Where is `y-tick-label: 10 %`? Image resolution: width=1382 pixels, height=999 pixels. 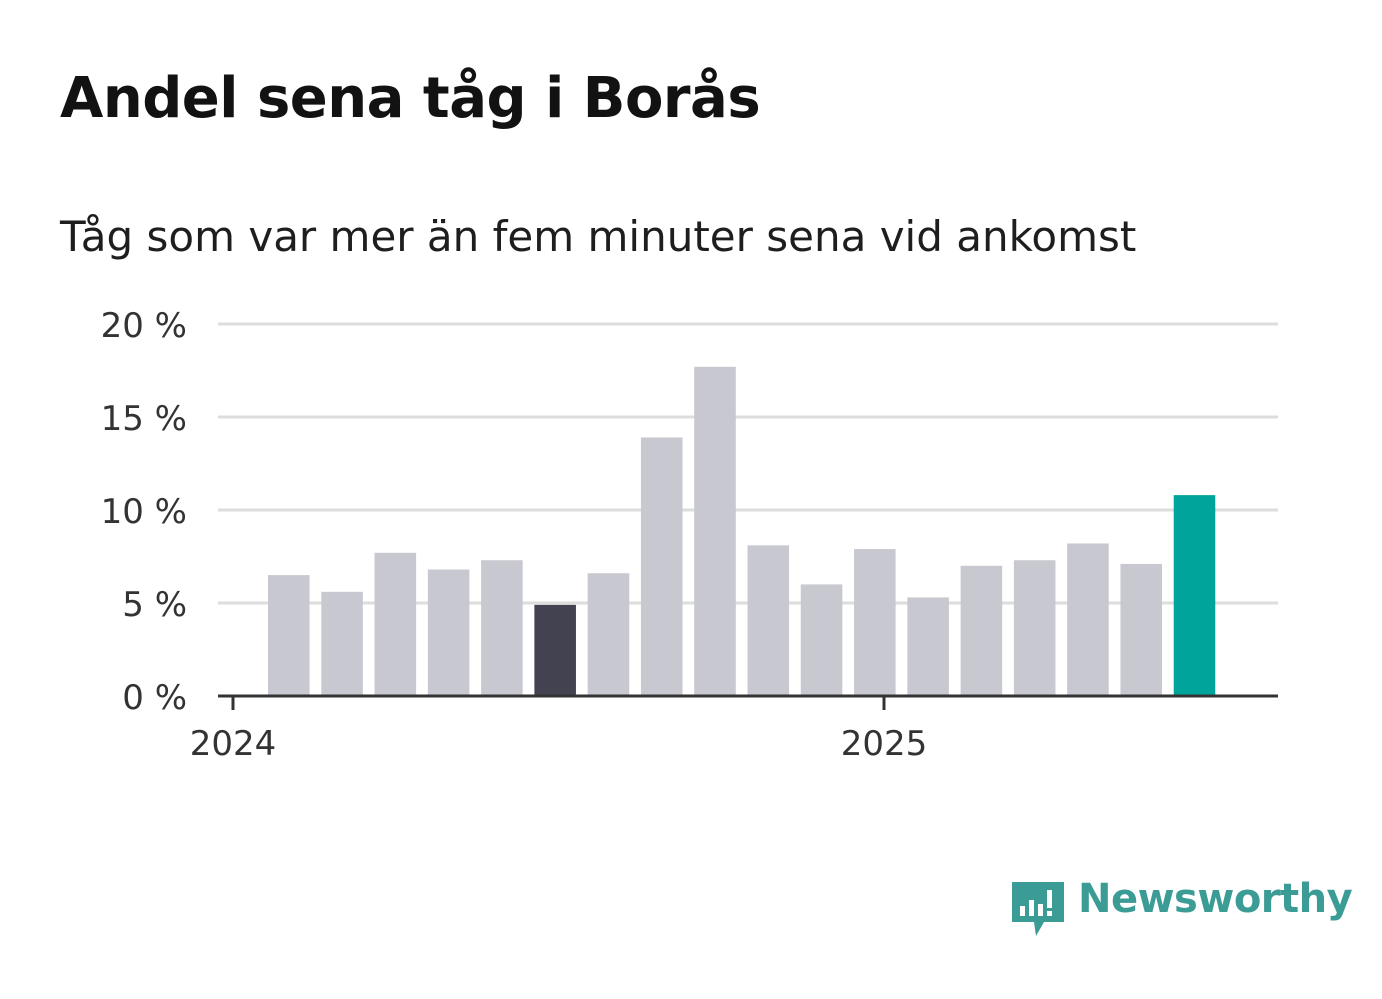 y-tick-label: 10 % is located at coordinates (144, 512).